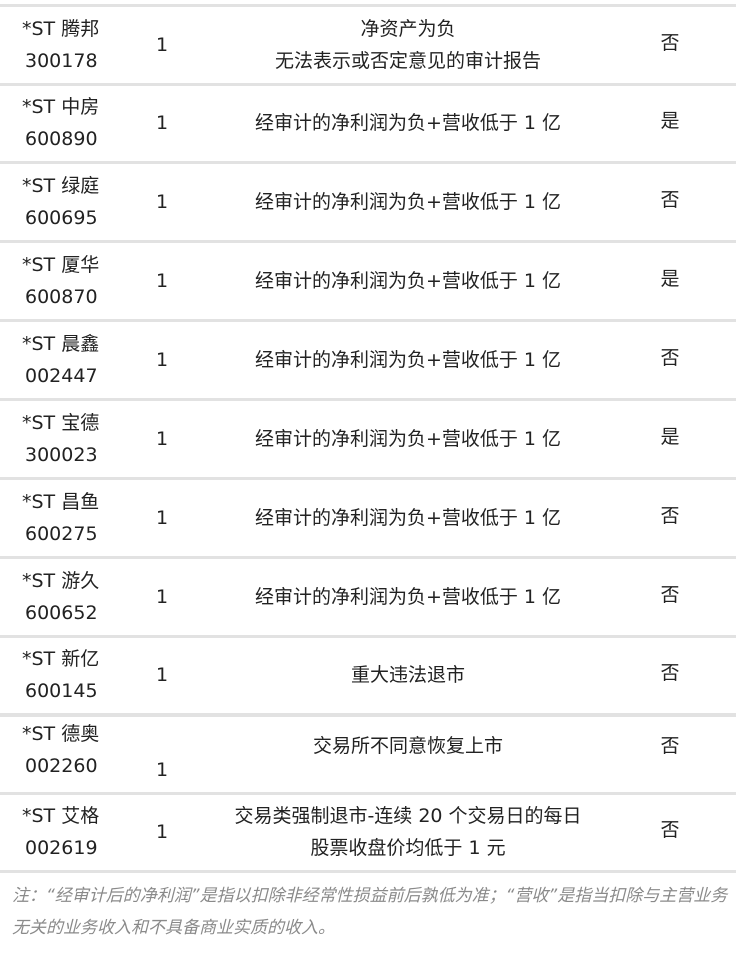 The image size is (736, 955). What do you see at coordinates (61, 765) in the screenshot?
I see `stock-code: 002260` at bounding box center [61, 765].